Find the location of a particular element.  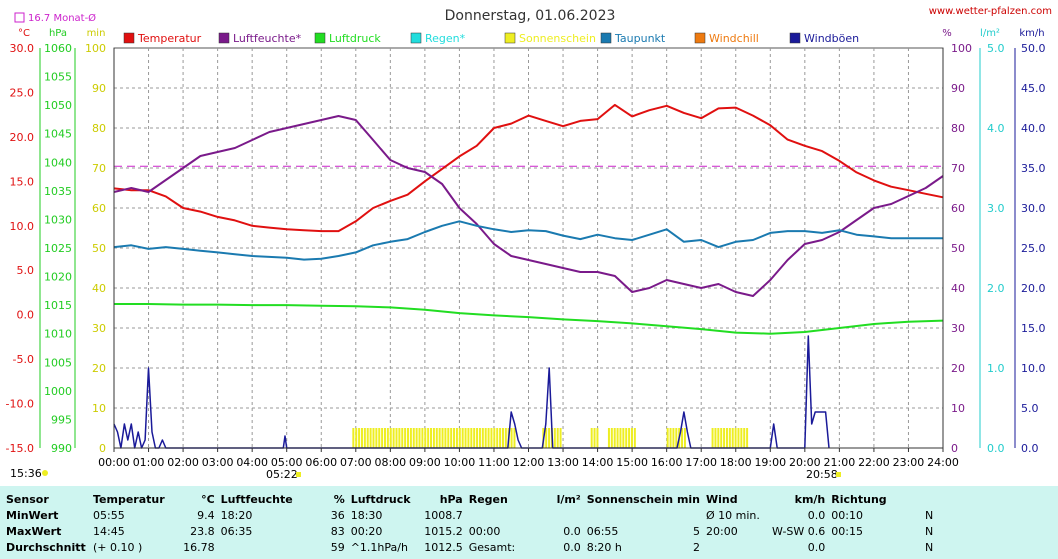

rain-tick-label: 5.0 is located at coordinates (996, 48).